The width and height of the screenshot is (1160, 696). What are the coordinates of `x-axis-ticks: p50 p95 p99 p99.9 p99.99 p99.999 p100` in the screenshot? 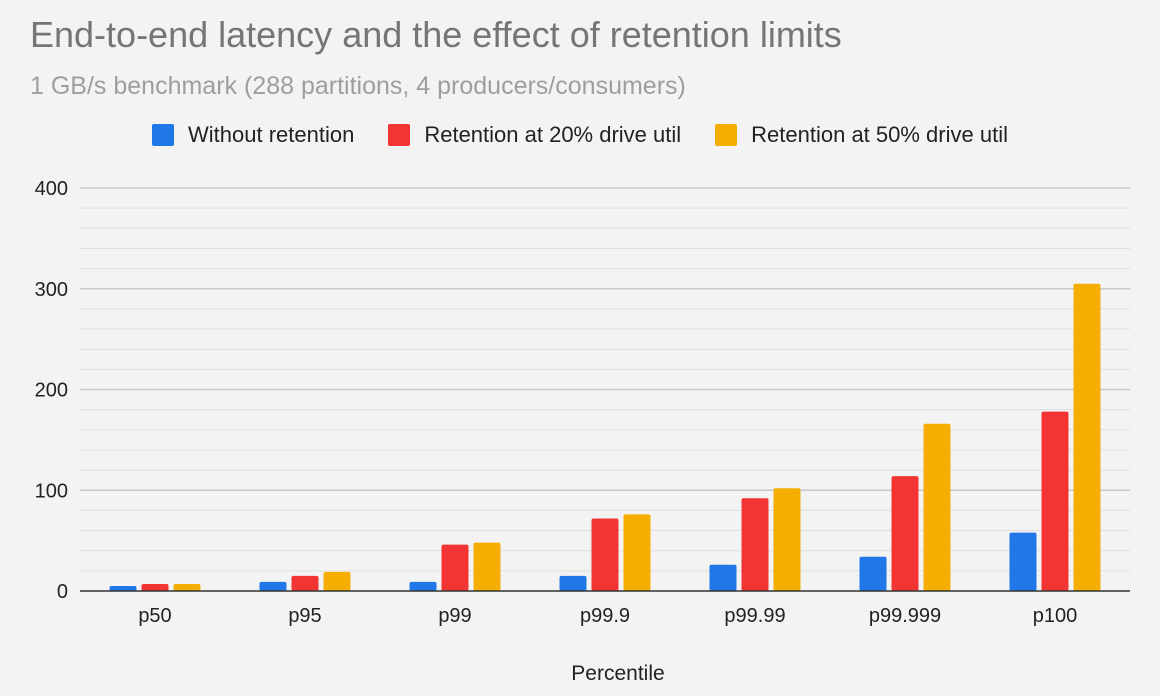 It's located at (607, 616).